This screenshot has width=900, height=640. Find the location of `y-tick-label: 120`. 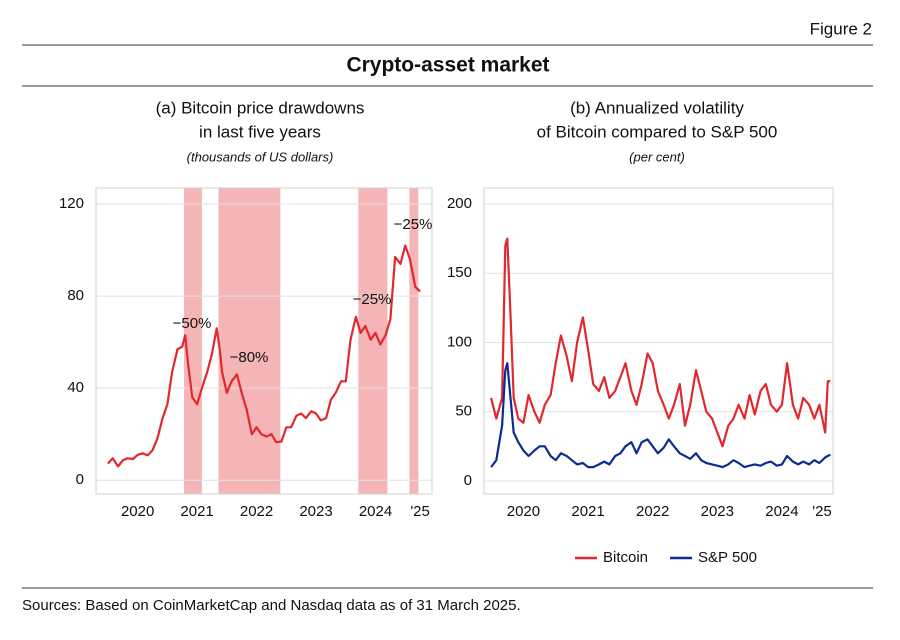

y-tick-label: 120 is located at coordinates (71, 203).